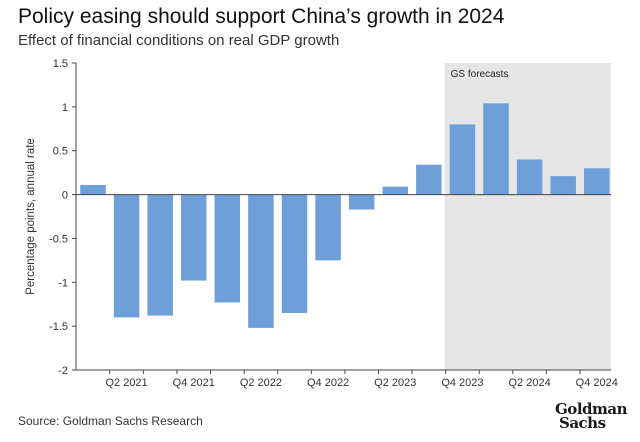 This screenshot has height=442, width=640. What do you see at coordinates (65, 108) in the screenshot?
I see `y-tick-label: 1` at bounding box center [65, 108].